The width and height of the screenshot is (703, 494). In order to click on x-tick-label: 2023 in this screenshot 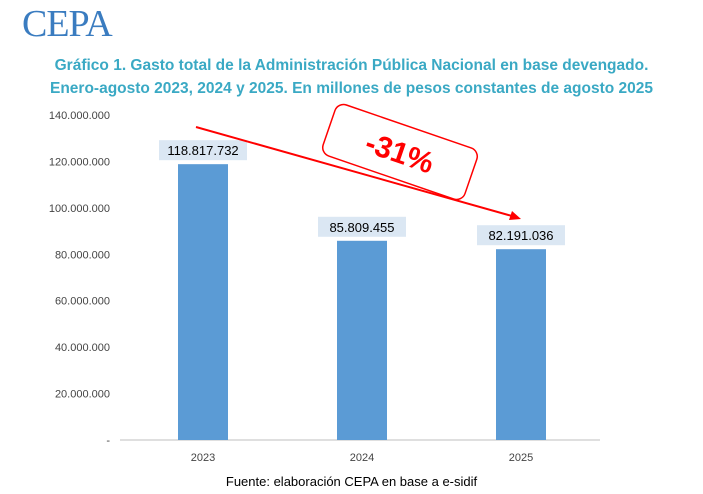, I will do `click(203, 458)`.